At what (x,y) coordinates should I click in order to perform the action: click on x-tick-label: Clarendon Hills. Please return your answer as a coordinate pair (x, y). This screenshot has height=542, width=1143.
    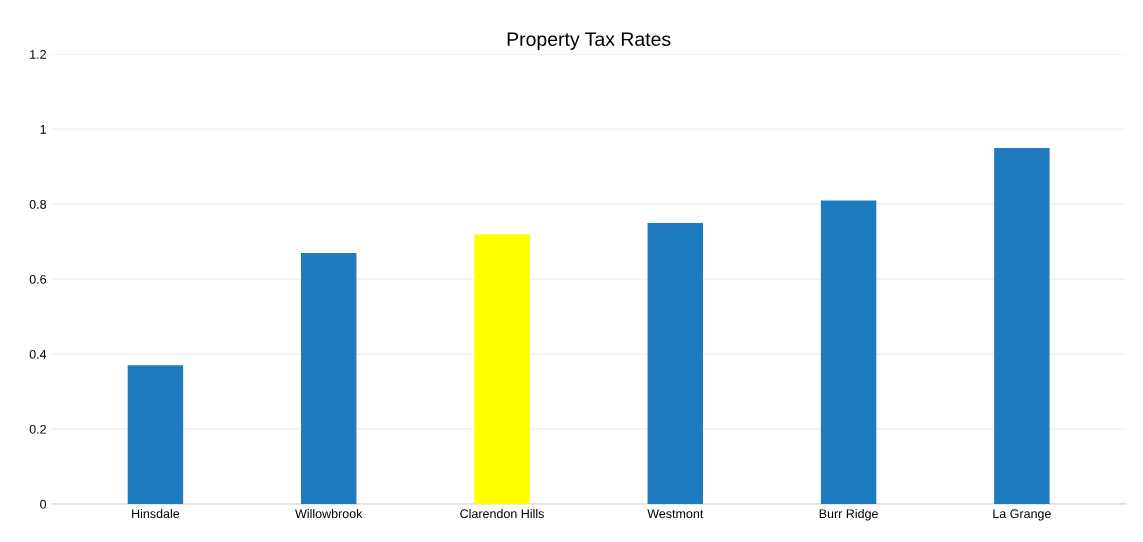
    Looking at the image, I should click on (502, 513).